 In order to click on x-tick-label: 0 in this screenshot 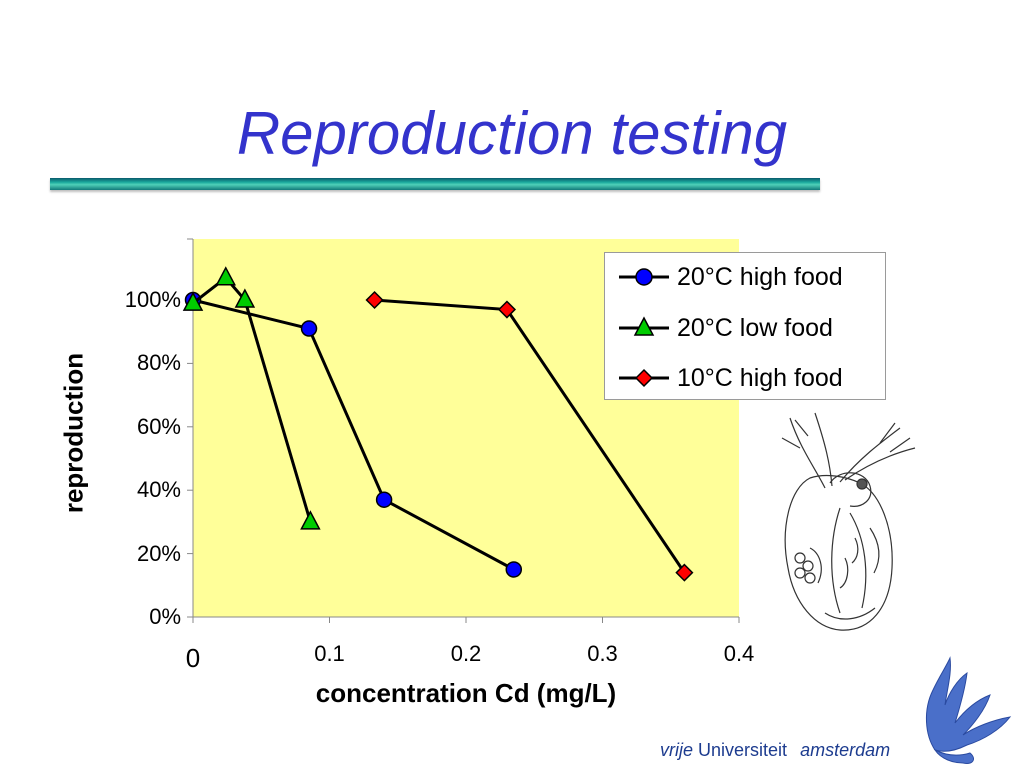, I will do `click(193, 658)`.